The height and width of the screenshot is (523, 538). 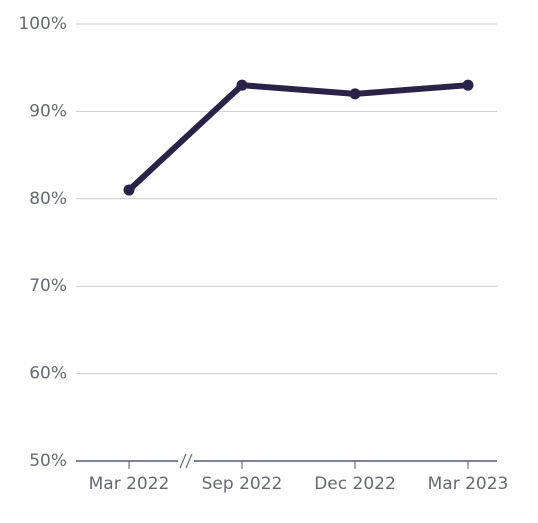 What do you see at coordinates (48, 111) in the screenshot?
I see `y-tick-label: 90%` at bounding box center [48, 111].